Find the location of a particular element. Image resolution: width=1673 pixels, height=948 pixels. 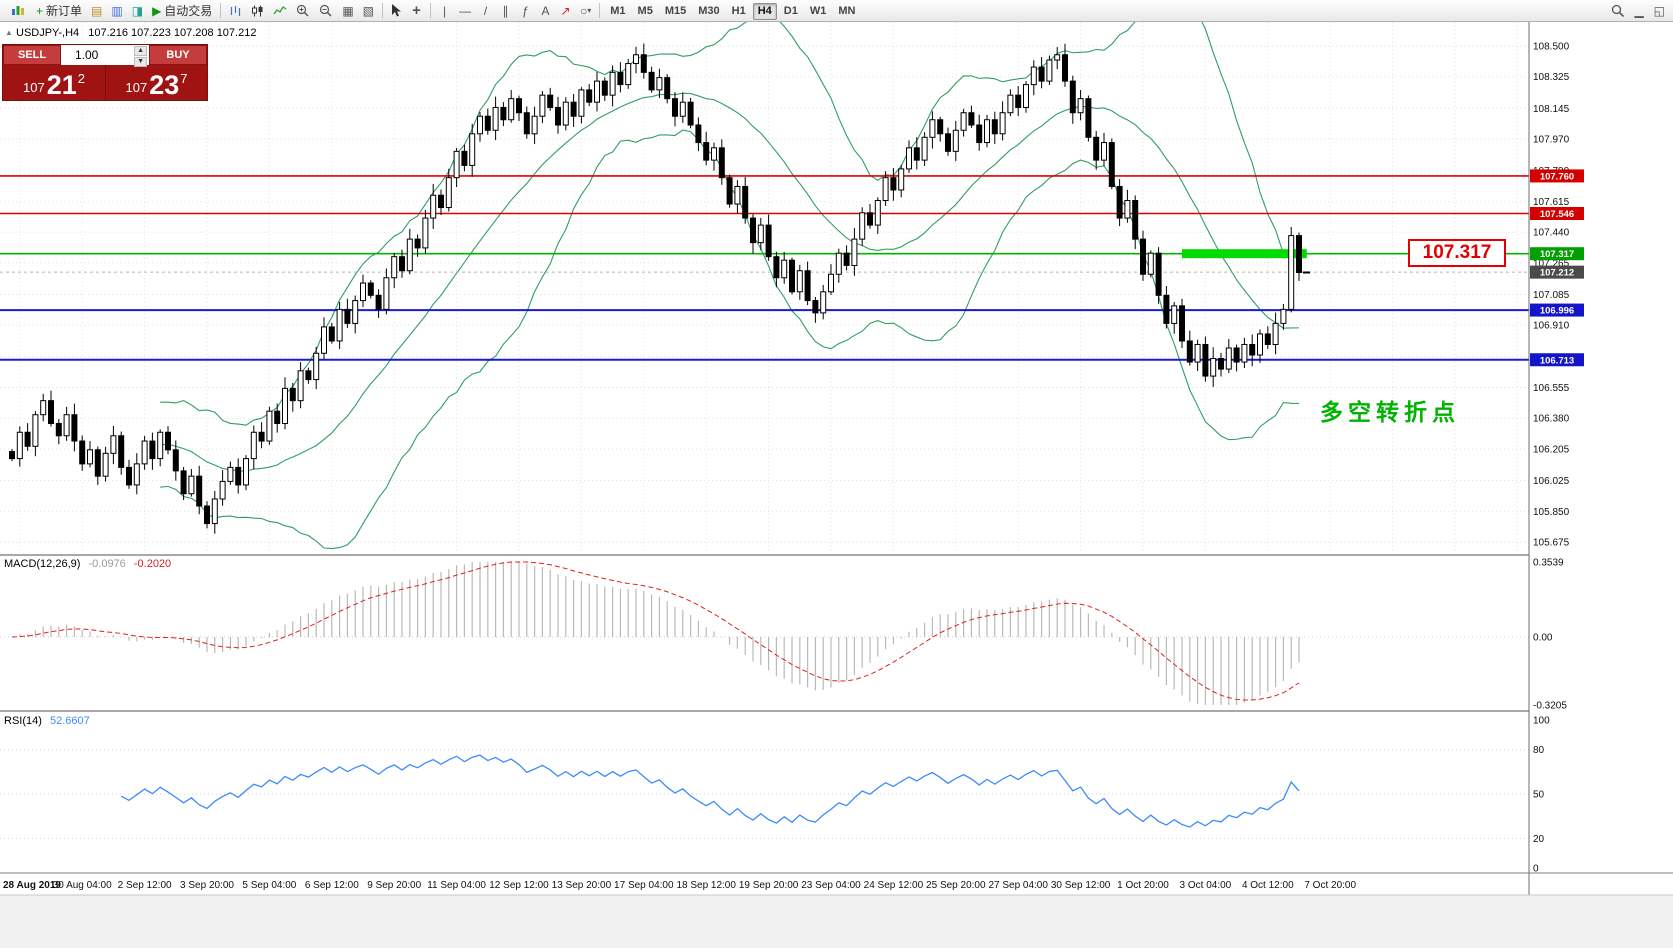

new-order-icon: + is located at coordinates (40, 10).